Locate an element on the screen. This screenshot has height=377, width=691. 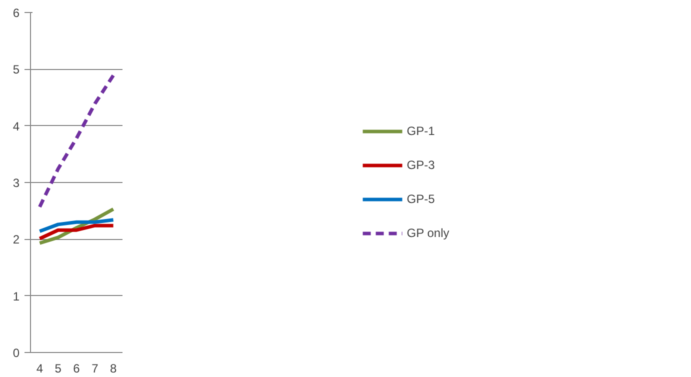
x-tick-label: 5 is located at coordinates (58, 369).